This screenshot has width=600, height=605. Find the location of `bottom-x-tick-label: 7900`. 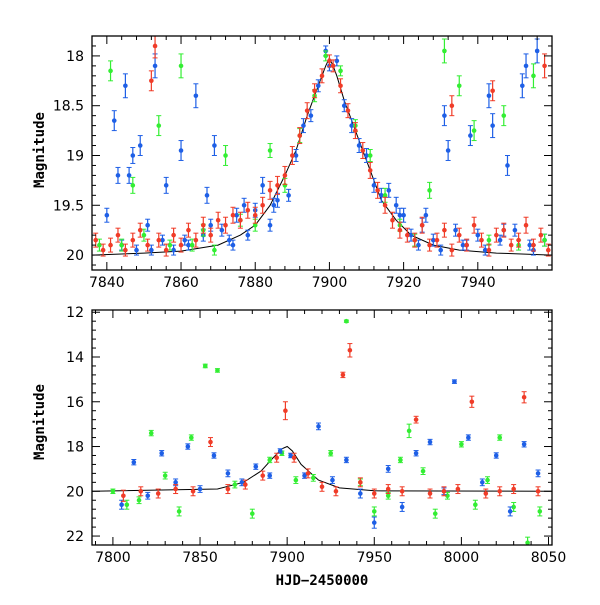

bottom-x-tick-label: 7900 is located at coordinates (287, 558).